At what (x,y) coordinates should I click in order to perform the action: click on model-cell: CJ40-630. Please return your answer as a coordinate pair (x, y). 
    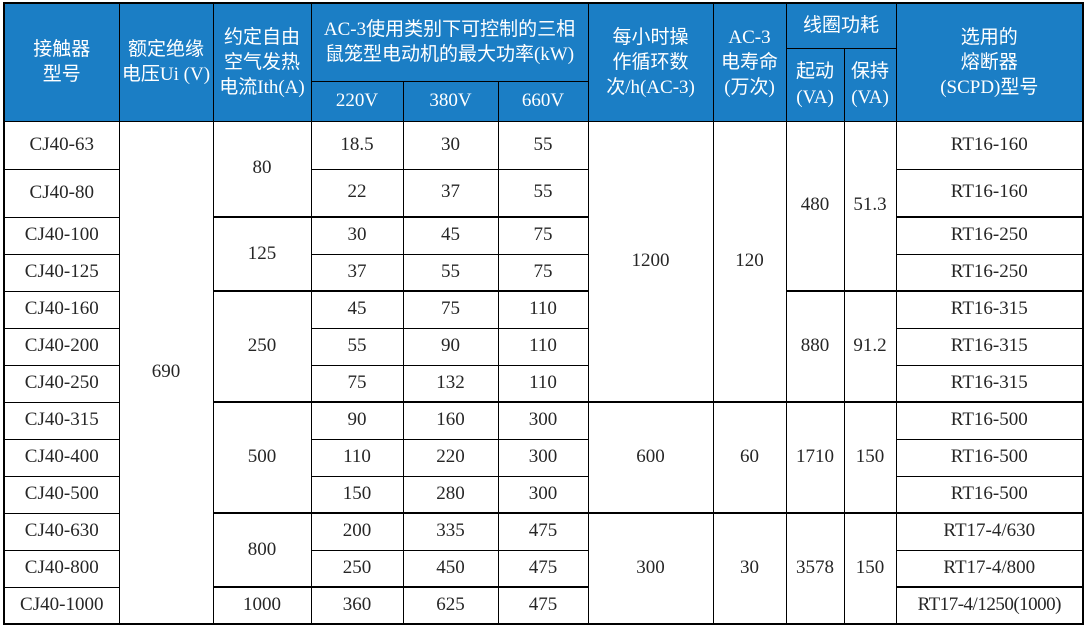
    Looking at the image, I should click on (61, 531).